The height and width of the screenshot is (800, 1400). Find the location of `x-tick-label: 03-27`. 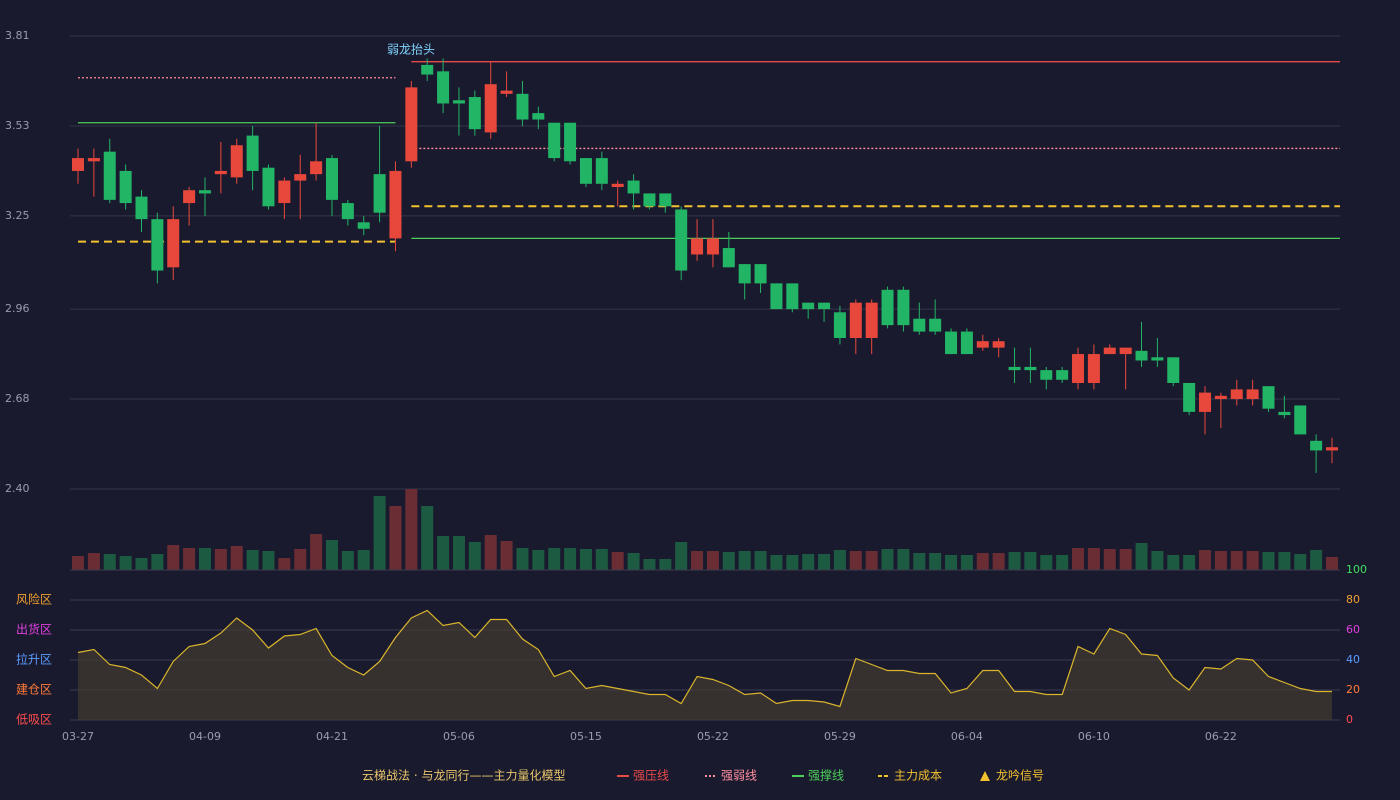

x-tick-label: 03-27 is located at coordinates (78, 736).